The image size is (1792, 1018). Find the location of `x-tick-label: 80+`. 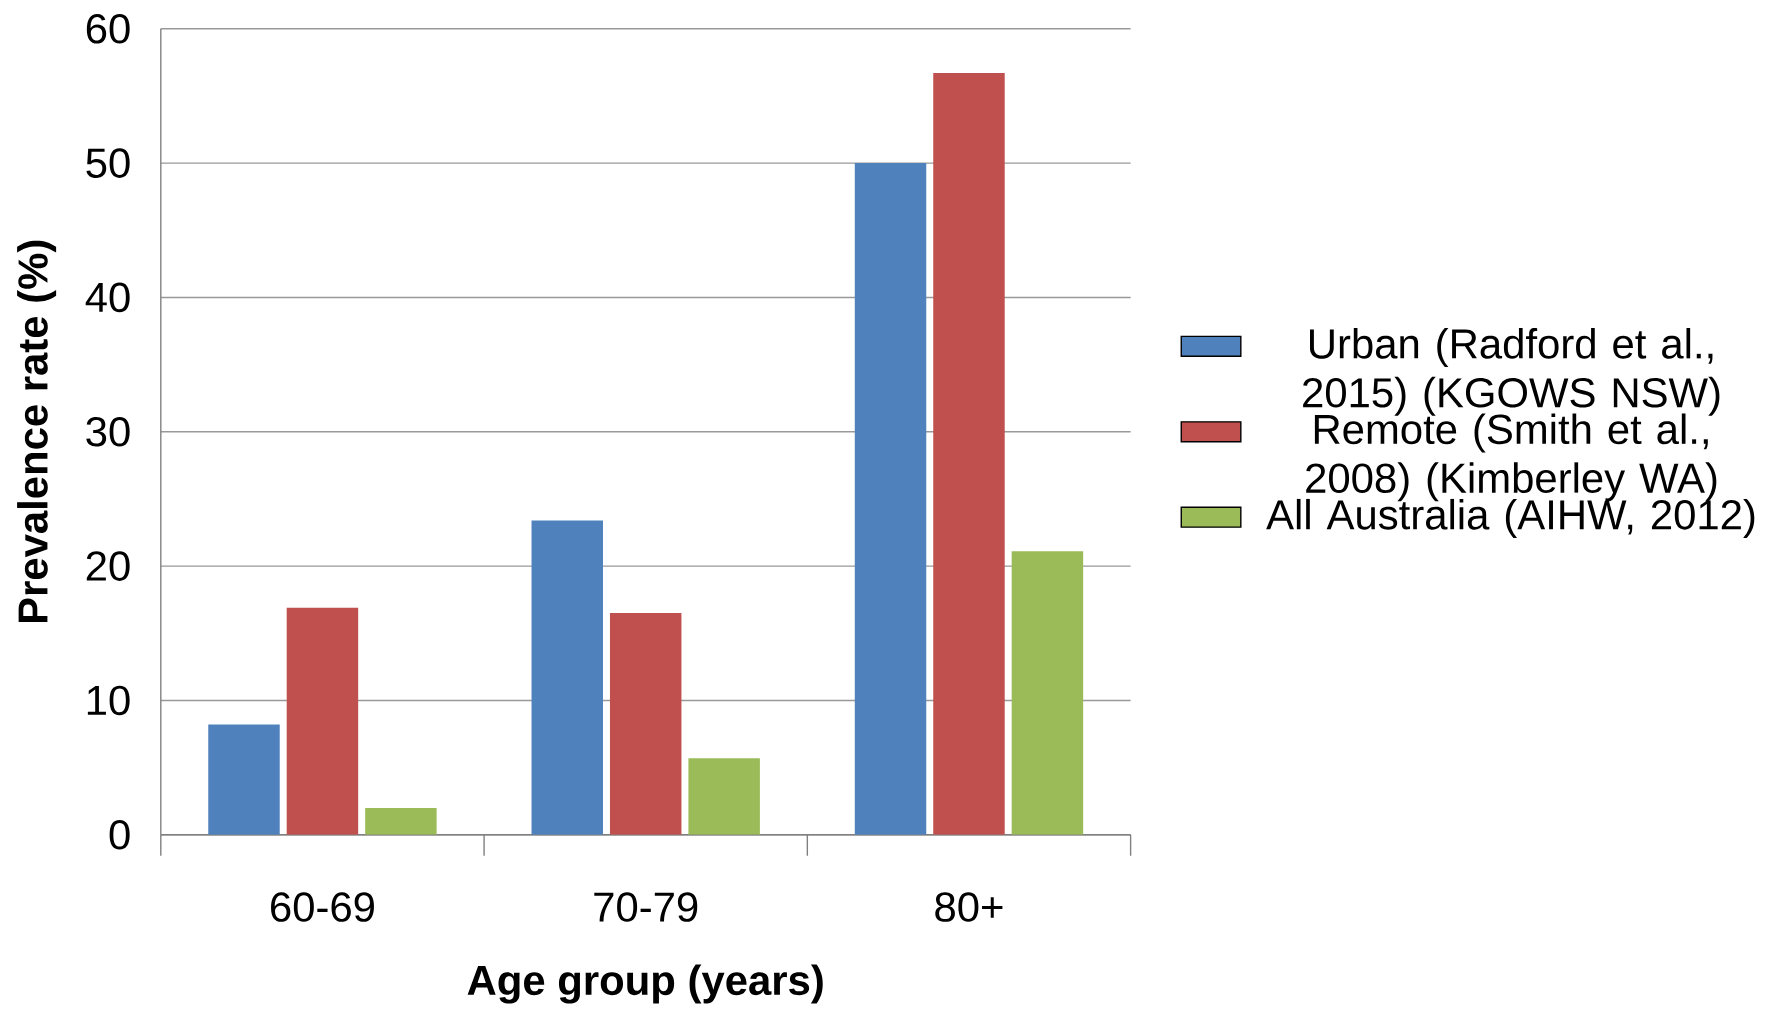

x-tick-label: 80+ is located at coordinates (969, 907).